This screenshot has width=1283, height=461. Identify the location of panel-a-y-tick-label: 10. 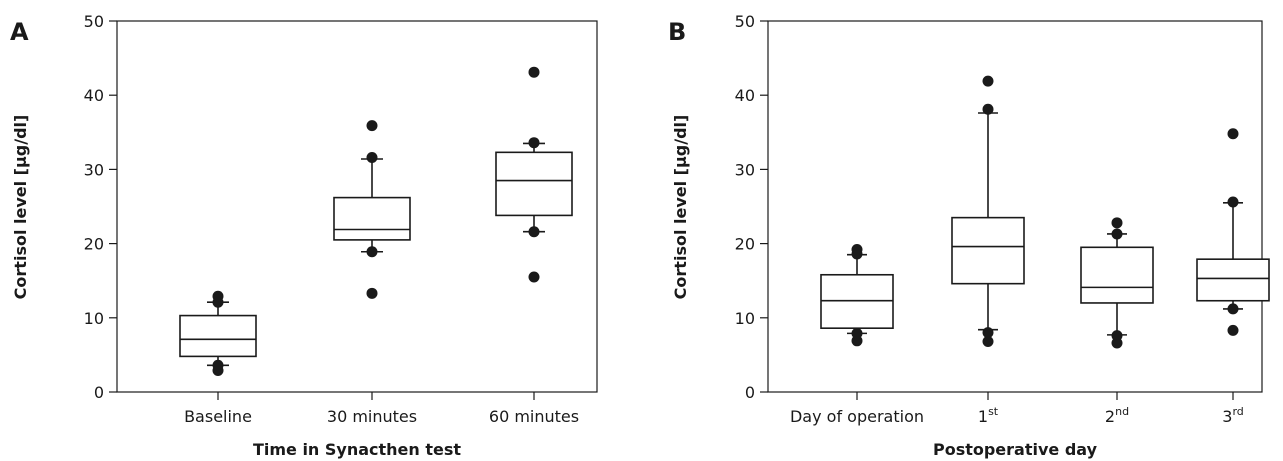
(94, 318).